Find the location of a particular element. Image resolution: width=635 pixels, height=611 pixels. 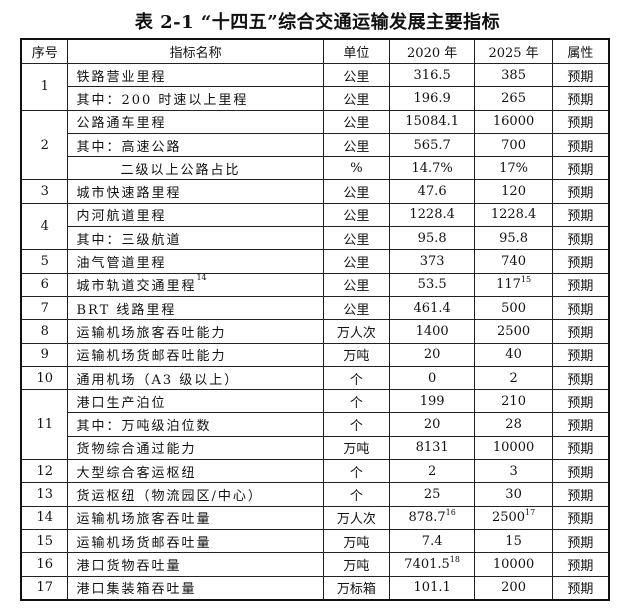

row-number: 13 is located at coordinates (44, 494).